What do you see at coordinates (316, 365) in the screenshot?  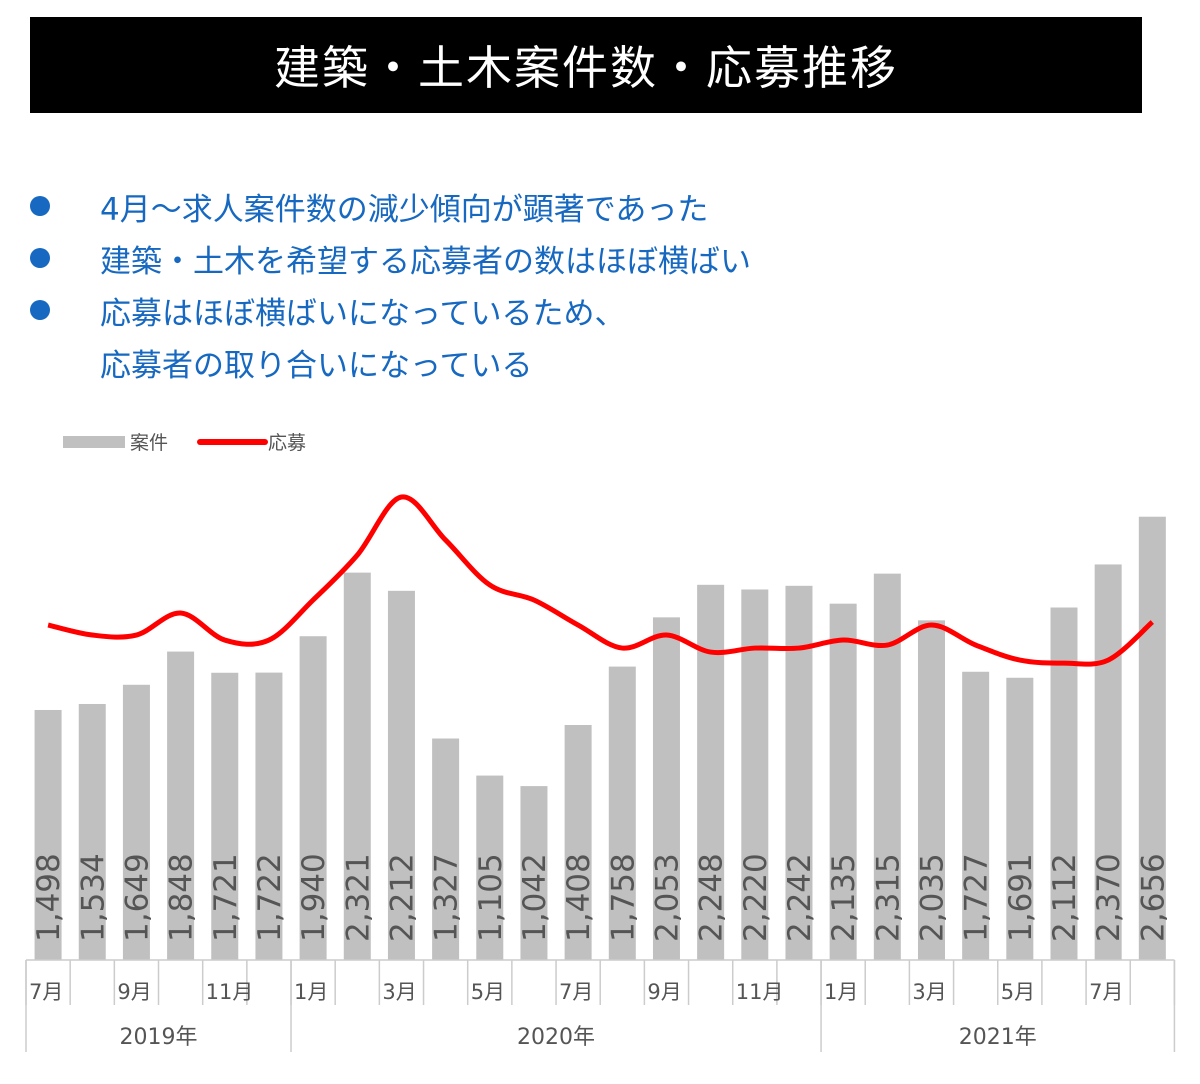 I see `bullet-text: 応募者の取り合いになっている` at bounding box center [316, 365].